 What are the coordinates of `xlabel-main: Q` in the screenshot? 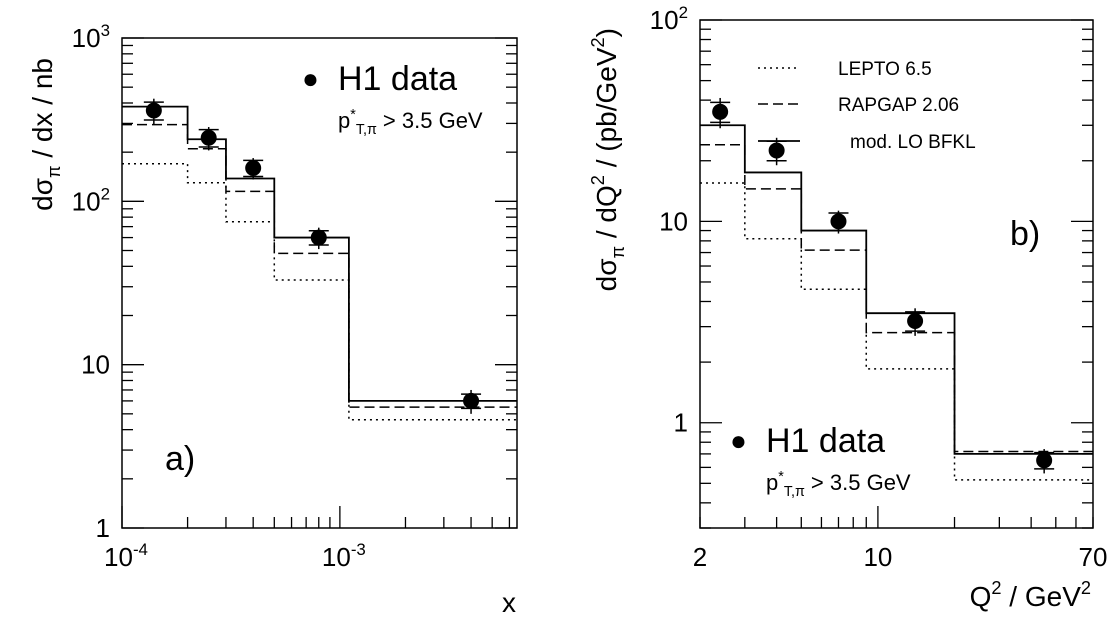 It's located at (981, 596).